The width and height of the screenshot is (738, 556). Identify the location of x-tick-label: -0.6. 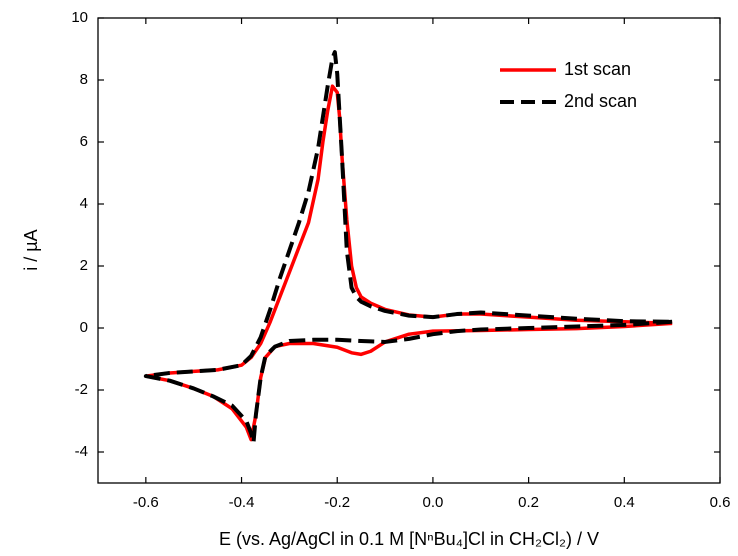
(146, 502).